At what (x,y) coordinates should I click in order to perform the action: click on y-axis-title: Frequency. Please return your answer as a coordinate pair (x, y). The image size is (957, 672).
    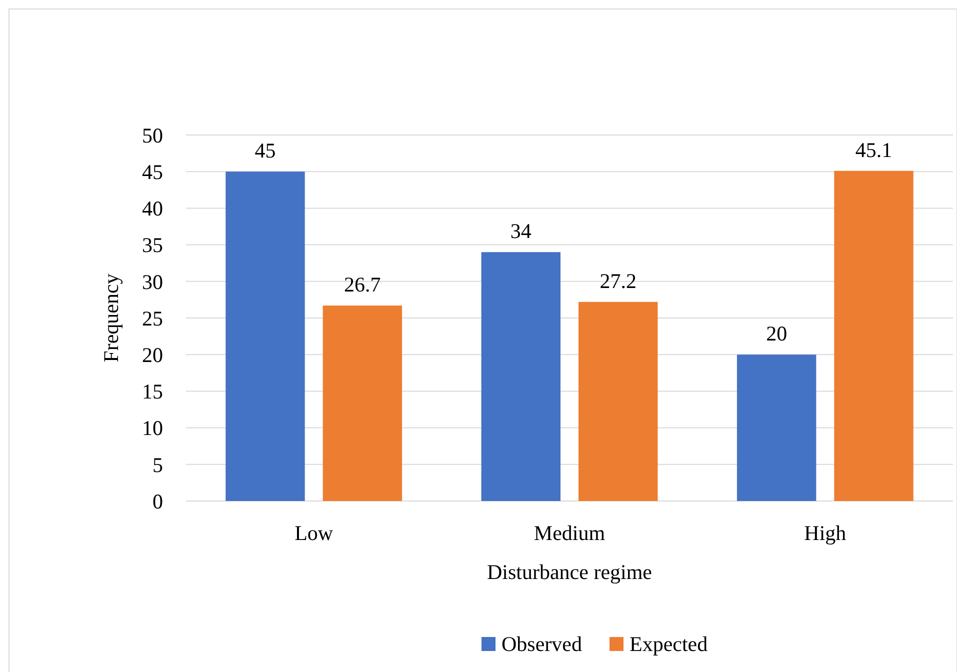
    Looking at the image, I should click on (111, 317).